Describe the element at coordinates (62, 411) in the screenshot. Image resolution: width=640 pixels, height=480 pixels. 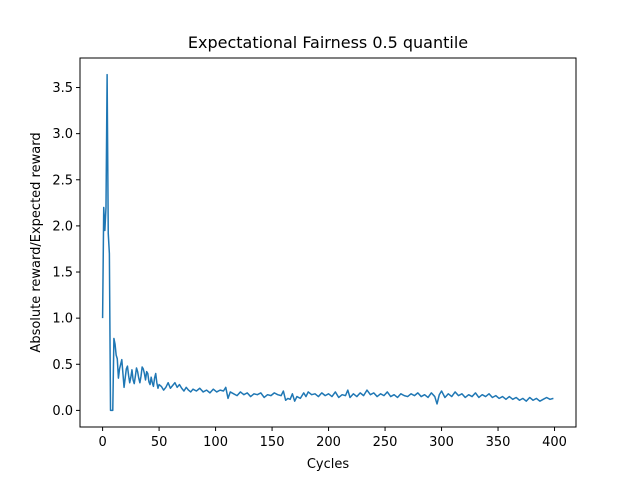
I see `y-tick-label: 0.0` at that location.